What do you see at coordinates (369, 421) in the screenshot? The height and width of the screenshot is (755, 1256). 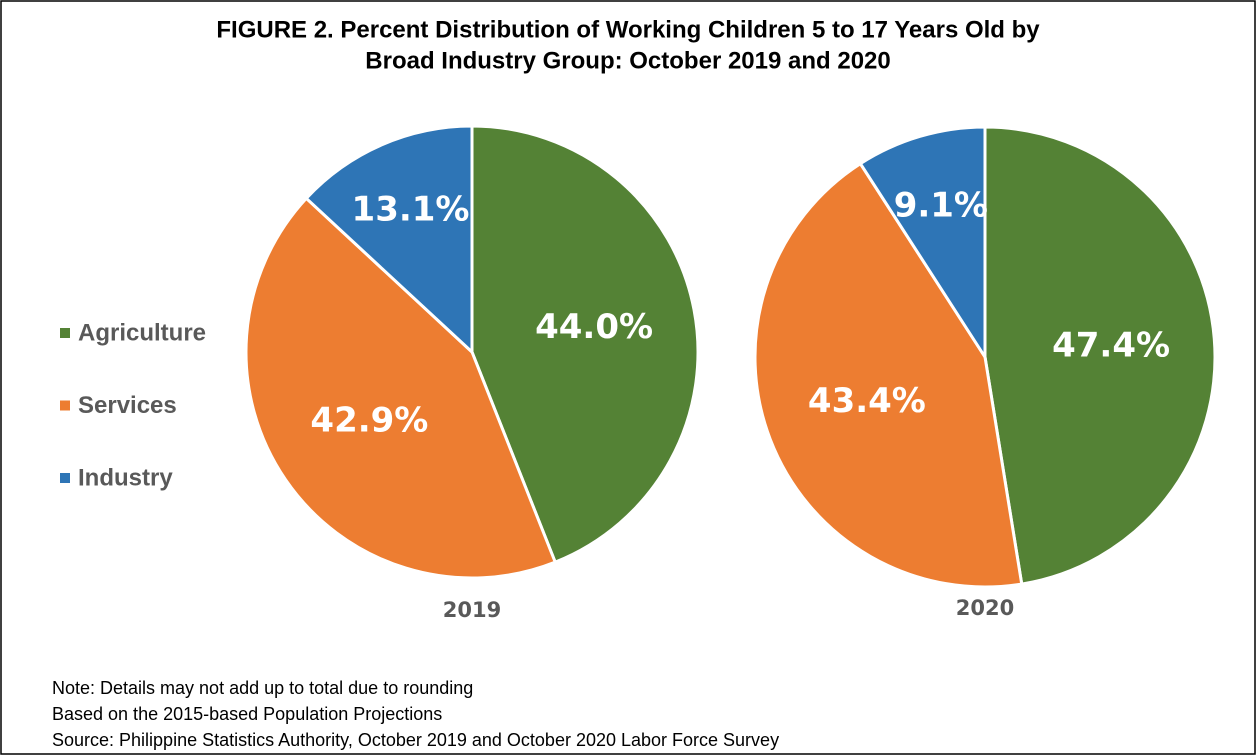 I see `value-label: 42.9%` at bounding box center [369, 421].